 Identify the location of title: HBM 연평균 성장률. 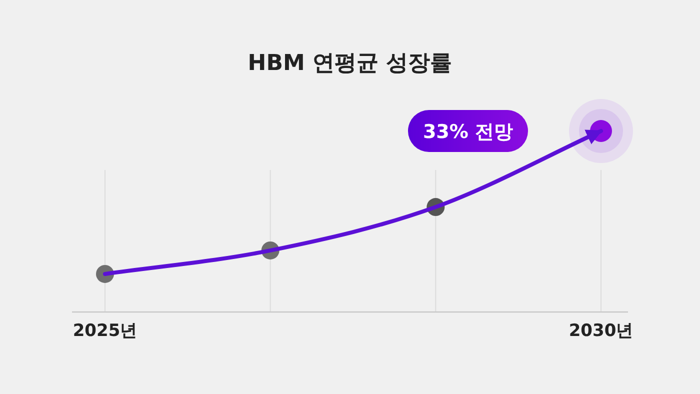
(350, 63).